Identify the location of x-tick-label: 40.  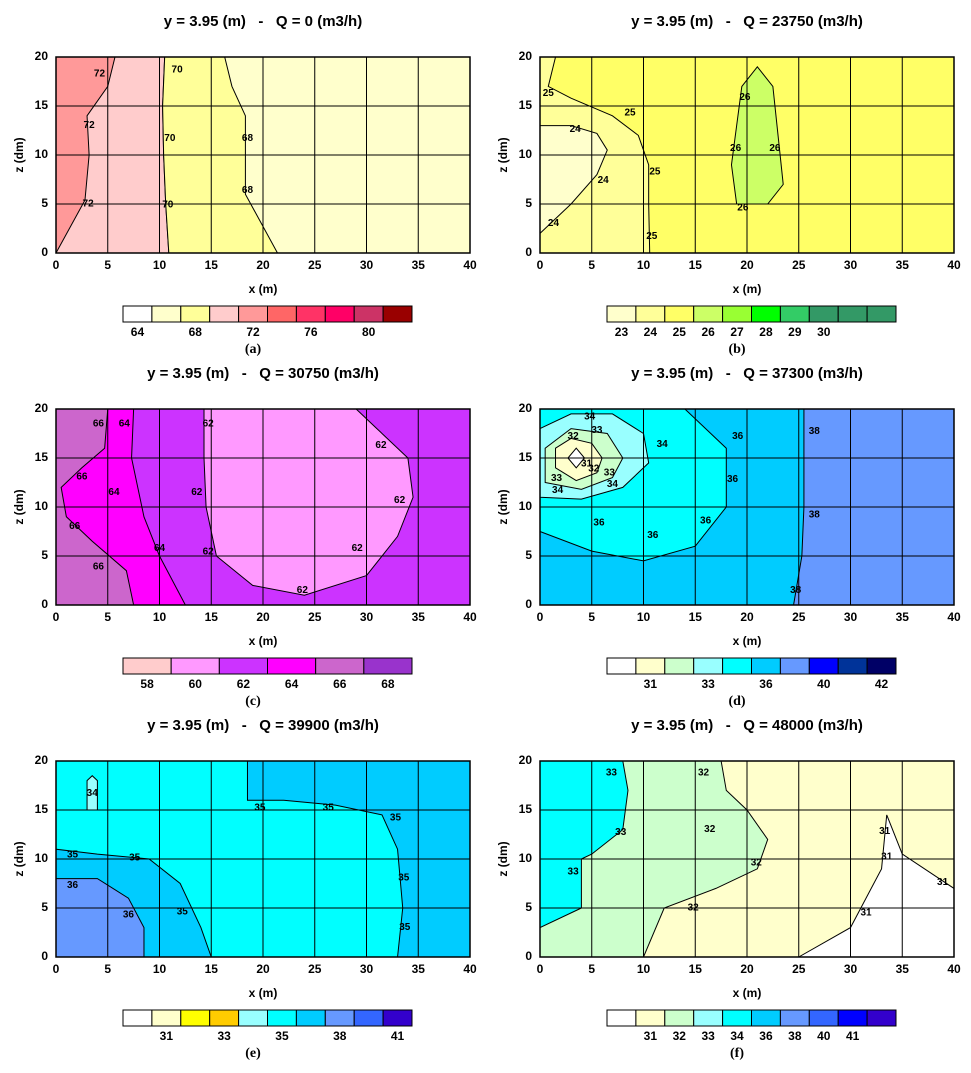
(954, 265).